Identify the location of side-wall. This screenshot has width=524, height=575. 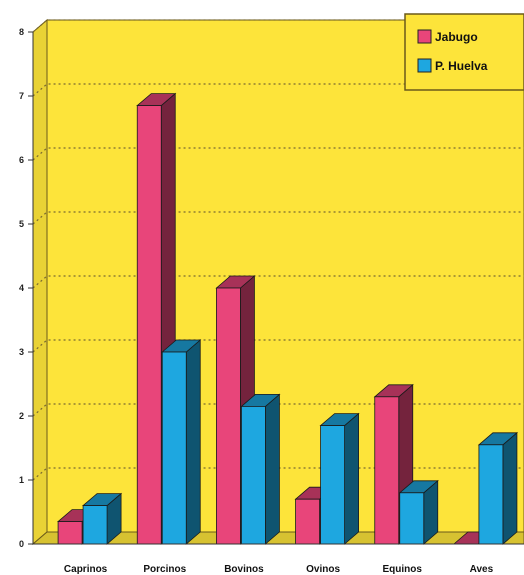
(40, 282).